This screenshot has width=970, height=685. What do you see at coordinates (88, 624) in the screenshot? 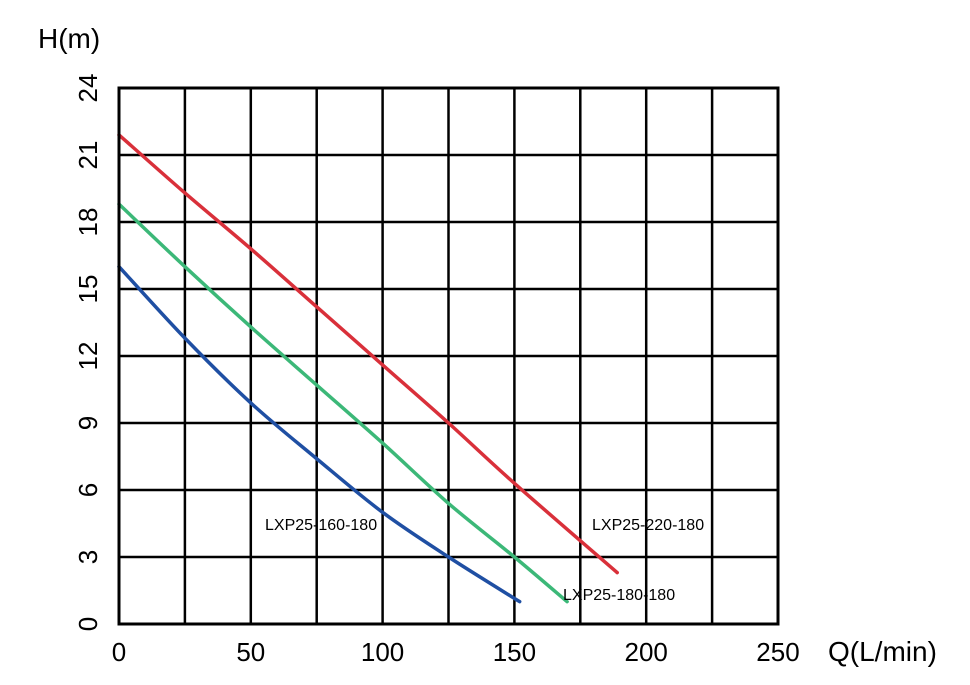
I see `y-tick-label: 0` at bounding box center [88, 624].